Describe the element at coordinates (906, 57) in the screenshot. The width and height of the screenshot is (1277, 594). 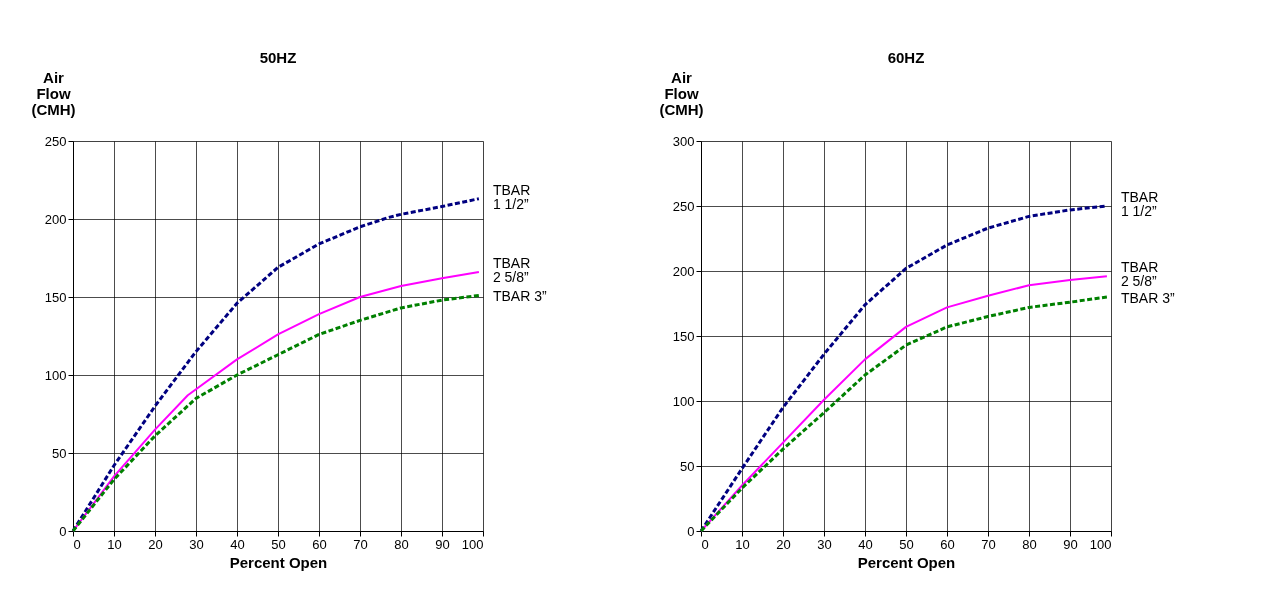
I see `chart-title: 60HZ` at that location.